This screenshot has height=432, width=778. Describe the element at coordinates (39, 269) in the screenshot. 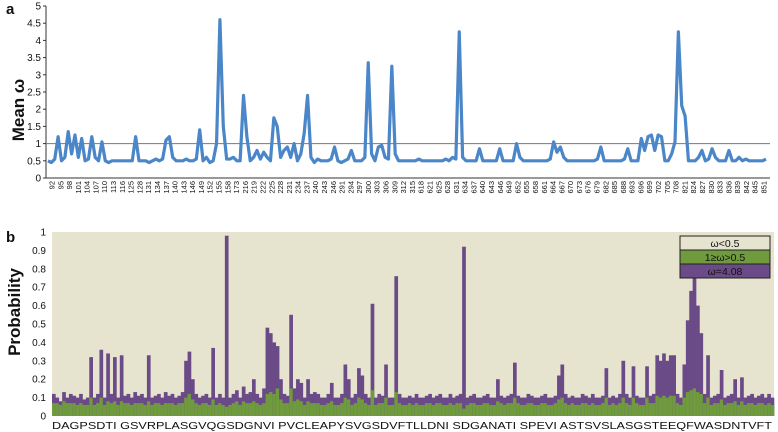

I see `panel-b-ytick-label-8: 0.8` at that location.